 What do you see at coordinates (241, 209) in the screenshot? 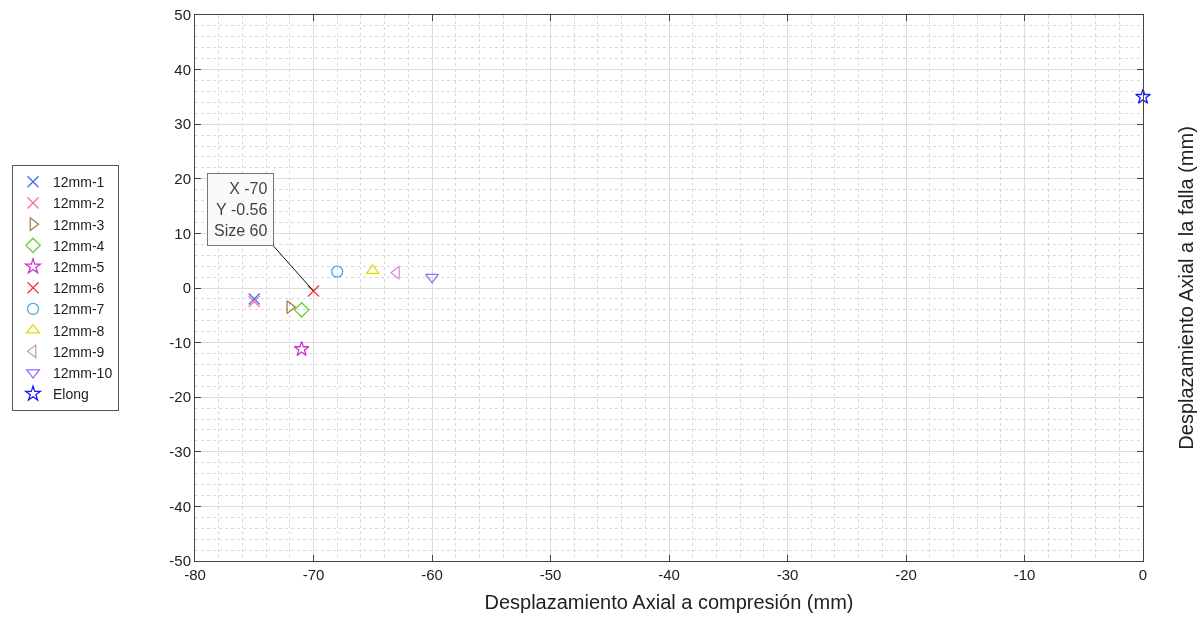
I see `annotation: X -70 Y -0.56 Size 60` at bounding box center [241, 209].